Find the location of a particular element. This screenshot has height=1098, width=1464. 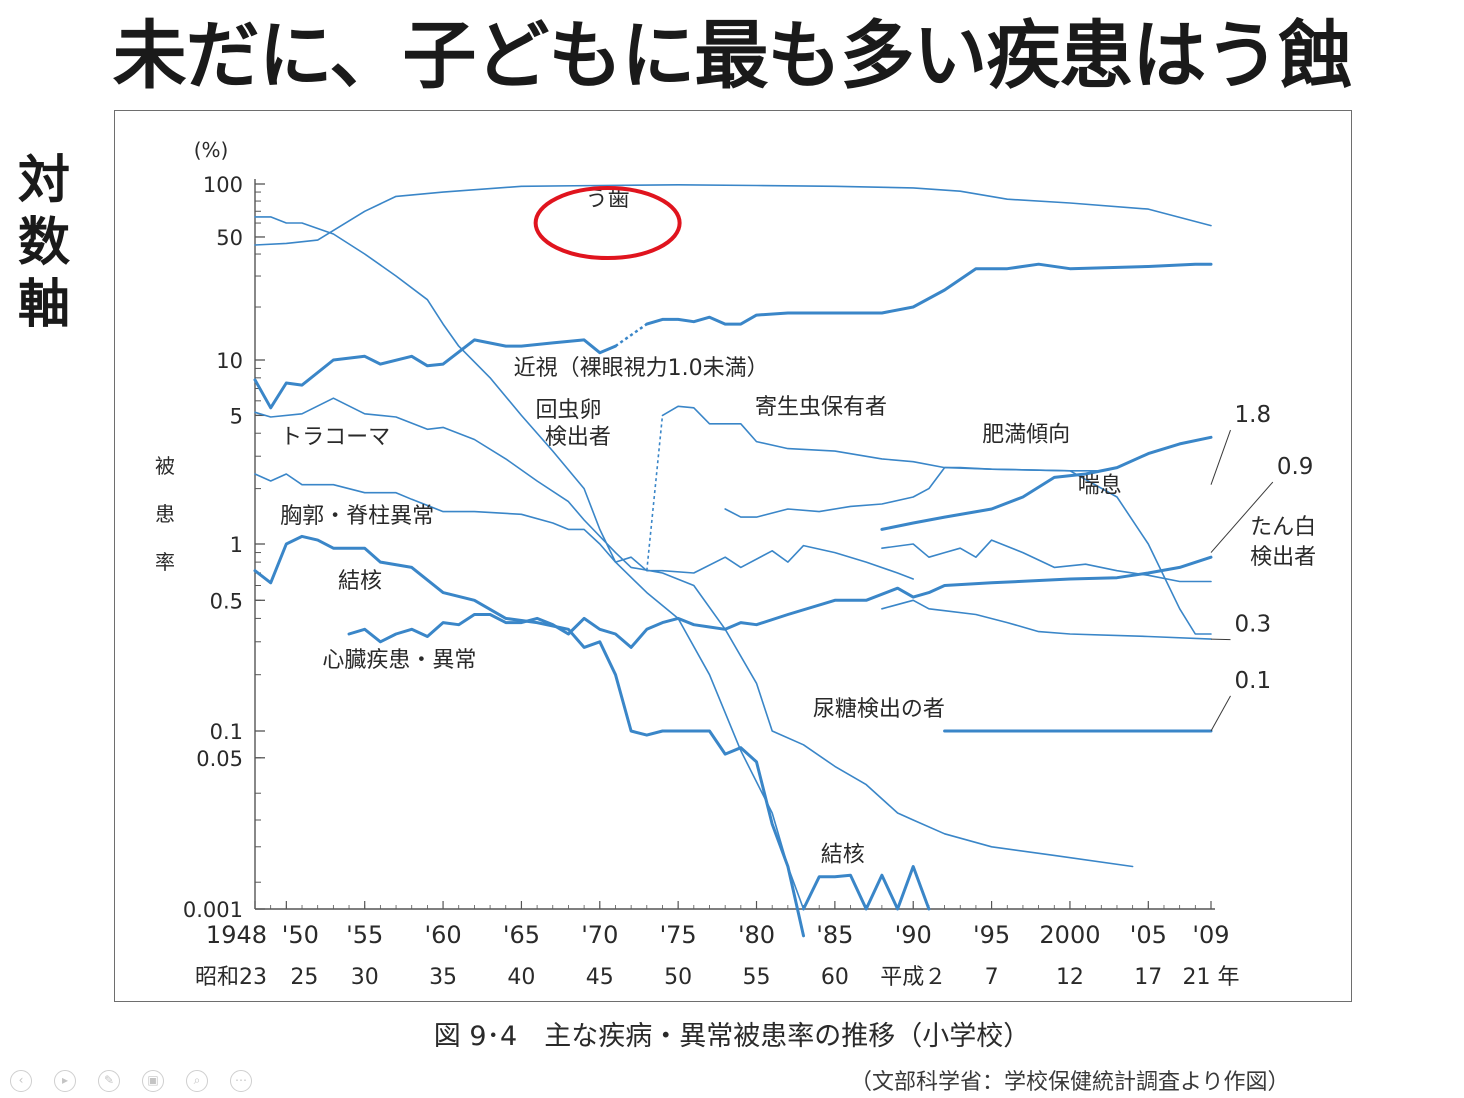

x-tick-label: '80 is located at coordinates (756, 935).